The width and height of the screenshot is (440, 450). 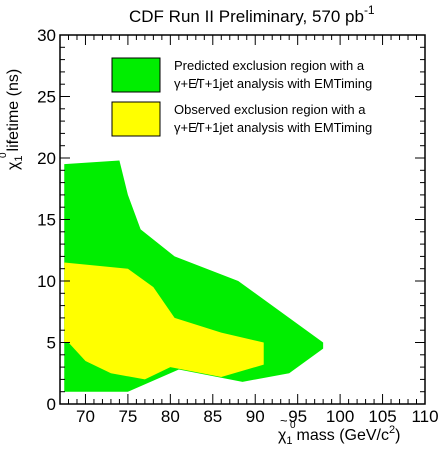 What do you see at coordinates (13, 165) in the screenshot?
I see `y-axis-symbol: χ` at bounding box center [13, 165].